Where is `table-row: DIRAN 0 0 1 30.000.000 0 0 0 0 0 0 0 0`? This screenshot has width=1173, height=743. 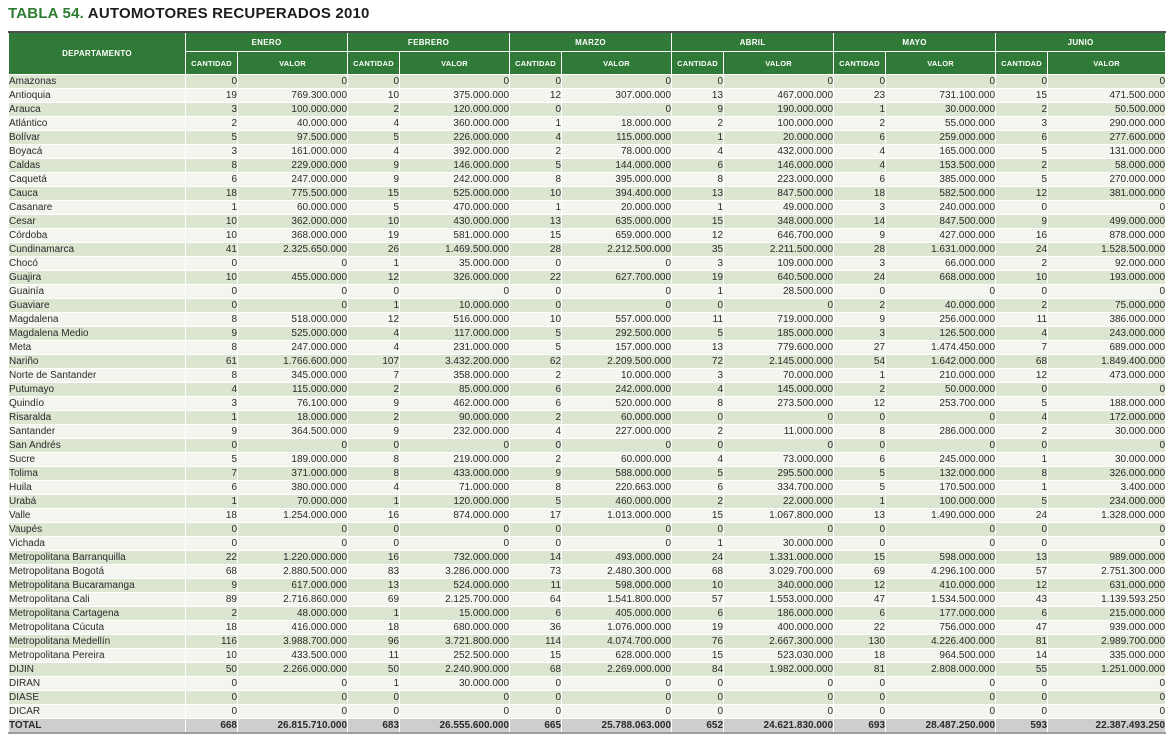 table-row: DIRAN 0 0 1 30.000.000 0 0 0 0 0 0 0 0 is located at coordinates (587, 683).